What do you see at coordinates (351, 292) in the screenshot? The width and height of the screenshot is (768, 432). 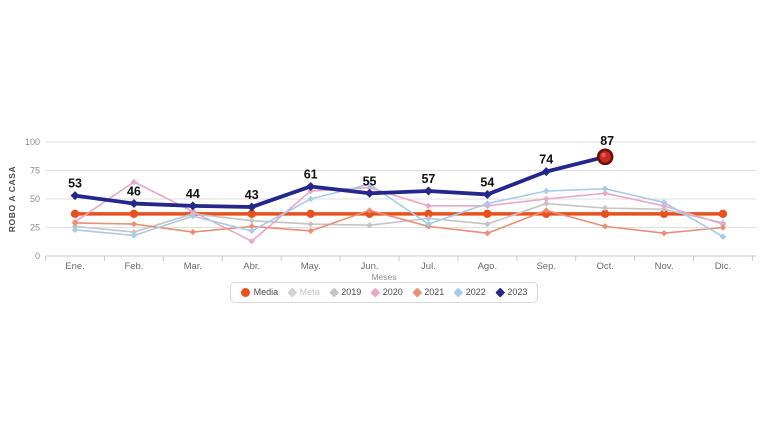 I see `legend-label-2019: 2019` at bounding box center [351, 292].